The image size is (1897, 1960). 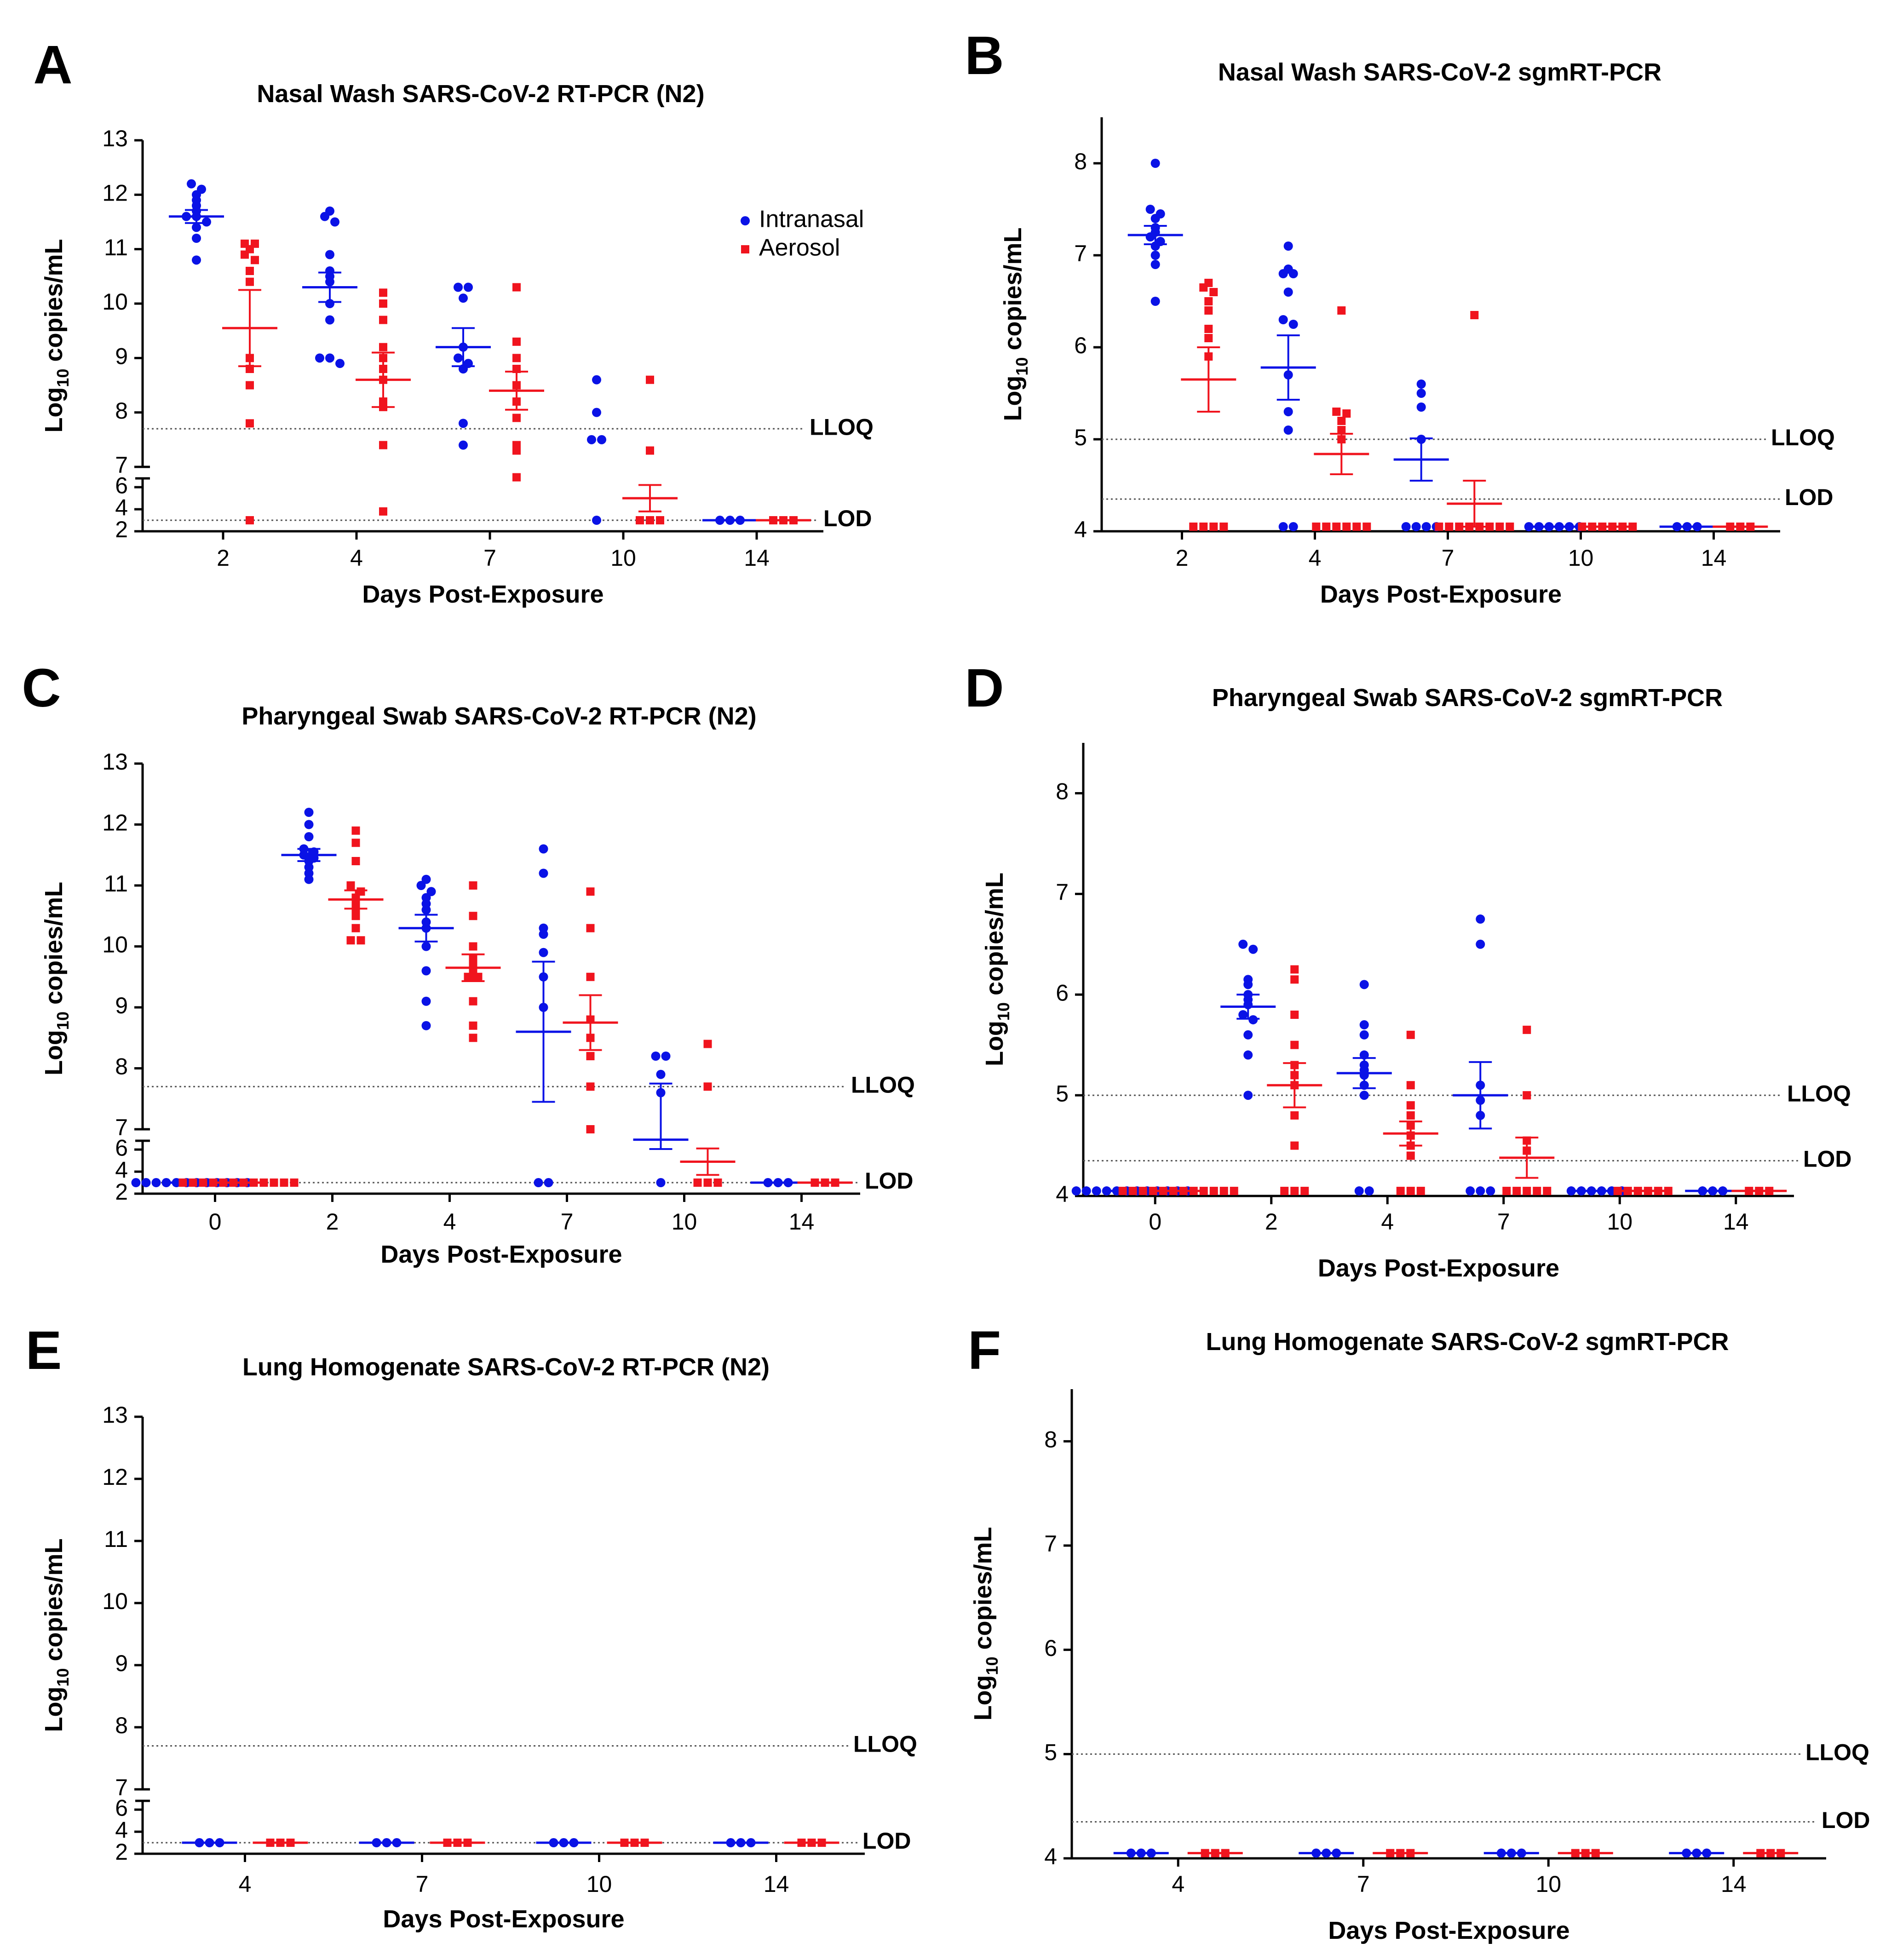 I want to click on y-tick-label: 6, so click(x=1050, y=1648).